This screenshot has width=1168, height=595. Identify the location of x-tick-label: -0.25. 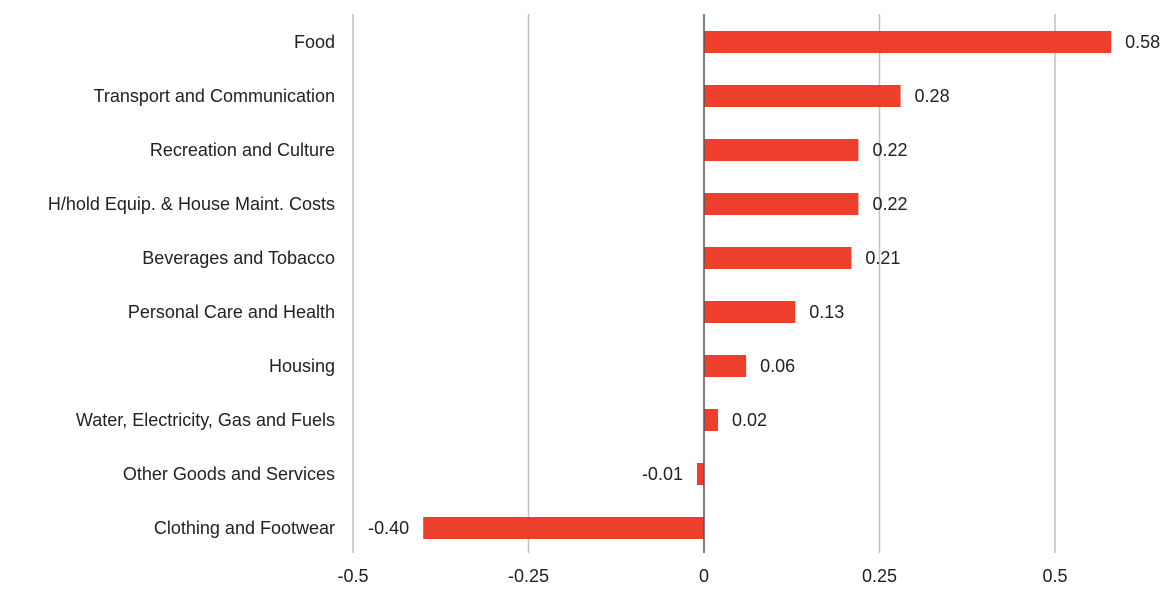
(528, 576).